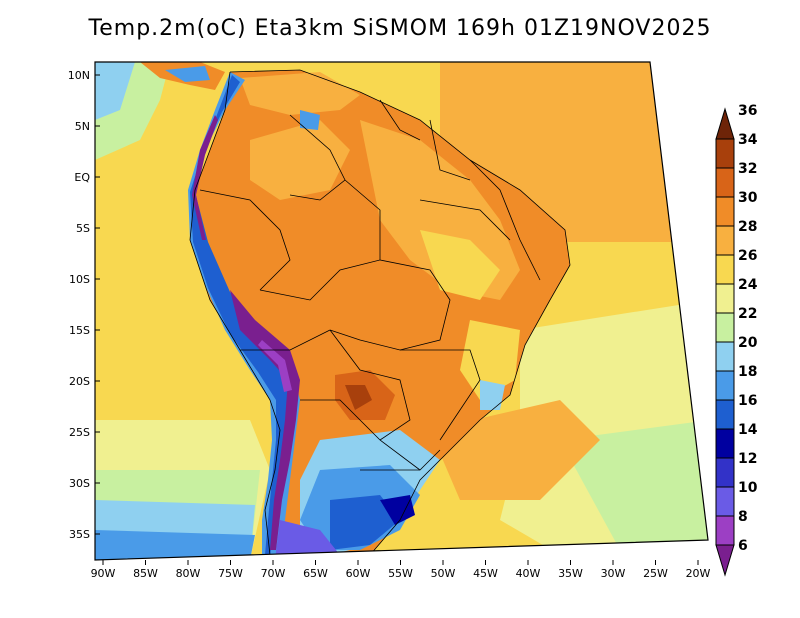  Describe the element at coordinates (82, 177) in the screenshot. I see `lat-tick-label: EQ` at that location.